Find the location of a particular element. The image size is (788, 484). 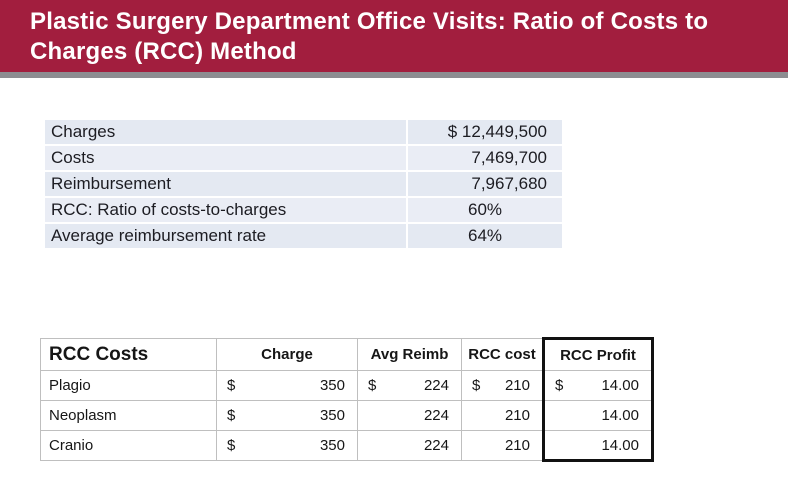

rcc-profit-cell: $ 14.00 is located at coordinates (598, 385).